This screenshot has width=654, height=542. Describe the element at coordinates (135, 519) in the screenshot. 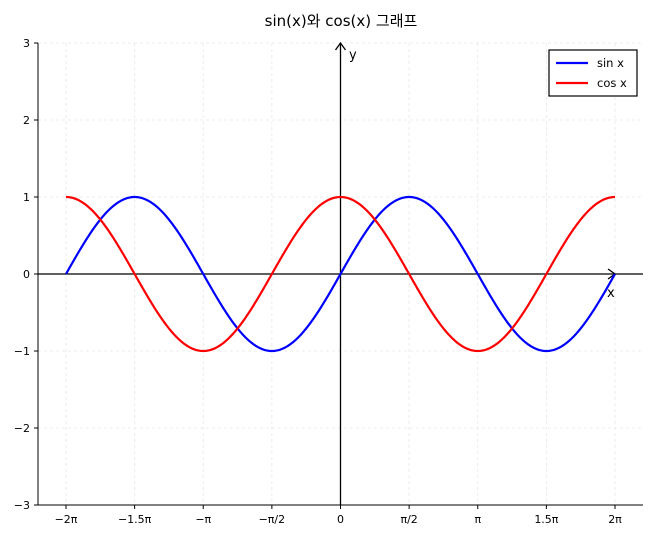

I see `x-tick-label: −1.5π` at that location.